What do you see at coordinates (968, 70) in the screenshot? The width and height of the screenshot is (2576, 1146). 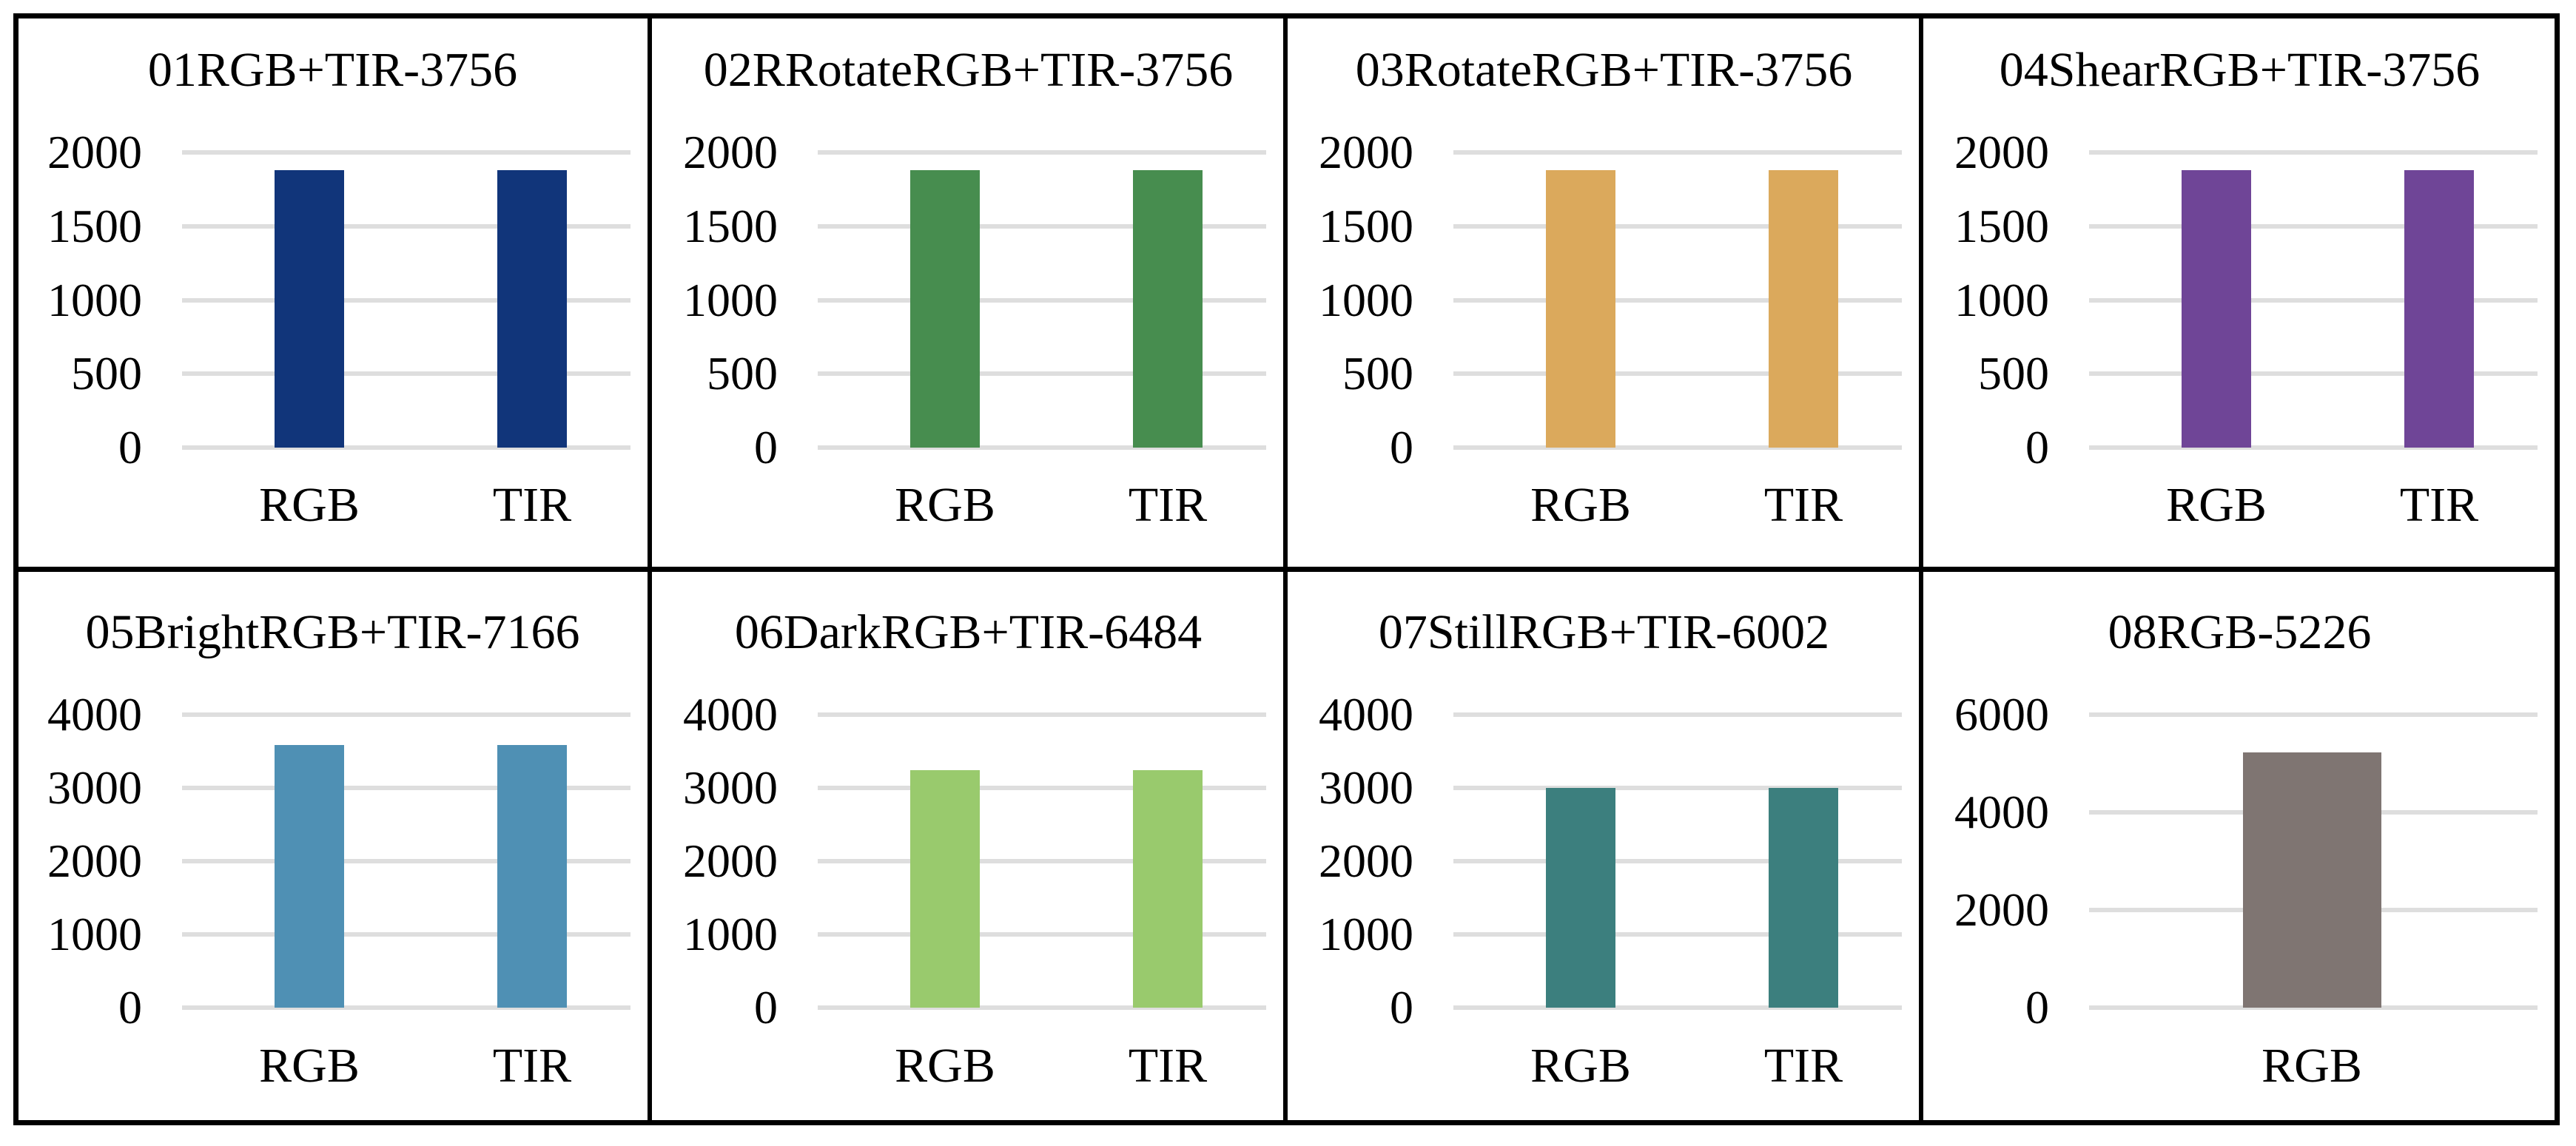 I see `chart-title: 02RRotateRGB+TIR-3756` at bounding box center [968, 70].